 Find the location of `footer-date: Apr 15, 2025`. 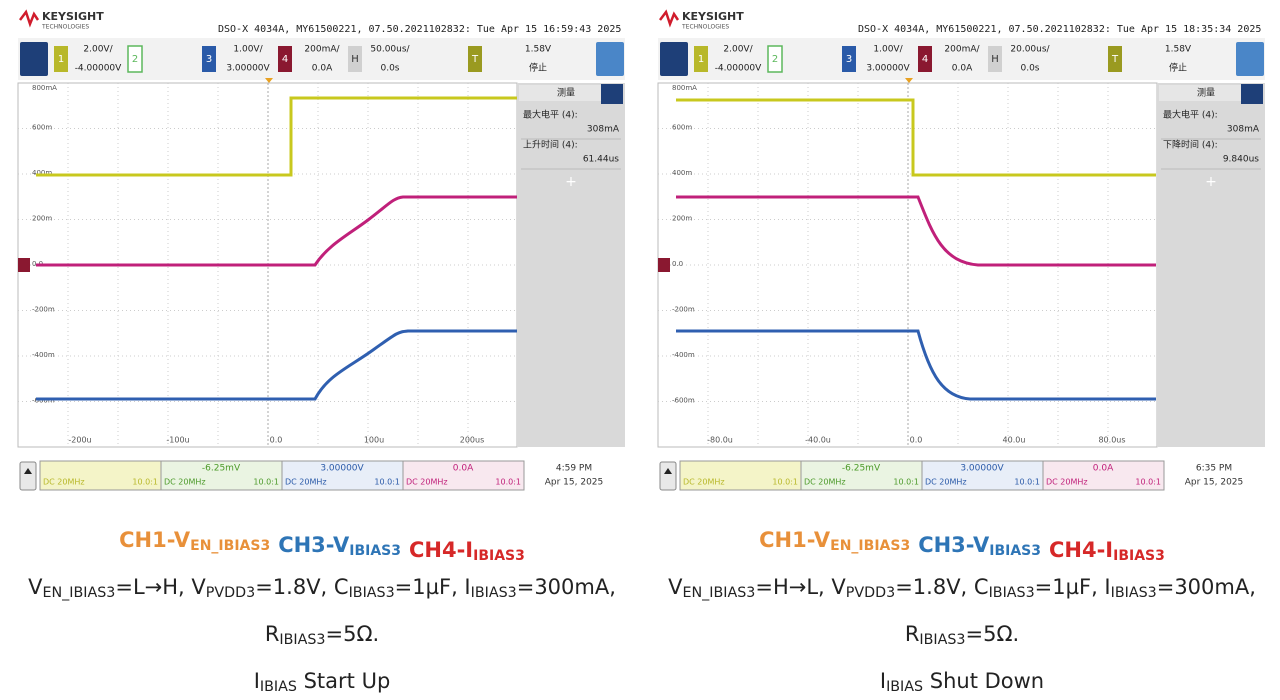

footer-date: Apr 15, 2025 is located at coordinates (1214, 483).